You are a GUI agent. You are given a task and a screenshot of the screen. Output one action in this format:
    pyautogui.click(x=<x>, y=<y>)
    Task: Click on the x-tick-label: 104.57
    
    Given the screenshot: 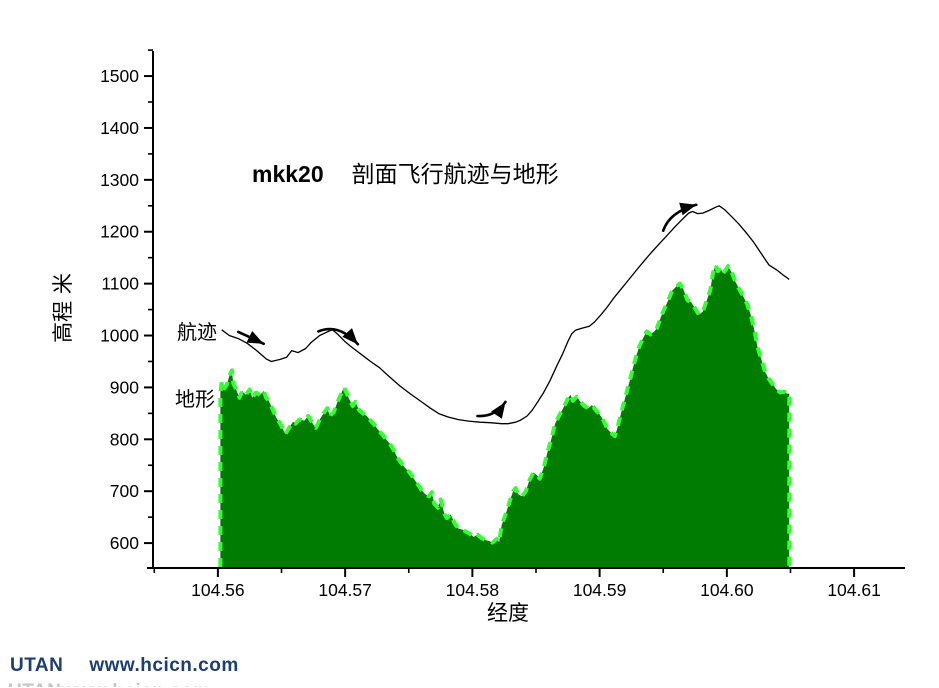 What is the action you would take?
    pyautogui.click(x=345, y=590)
    